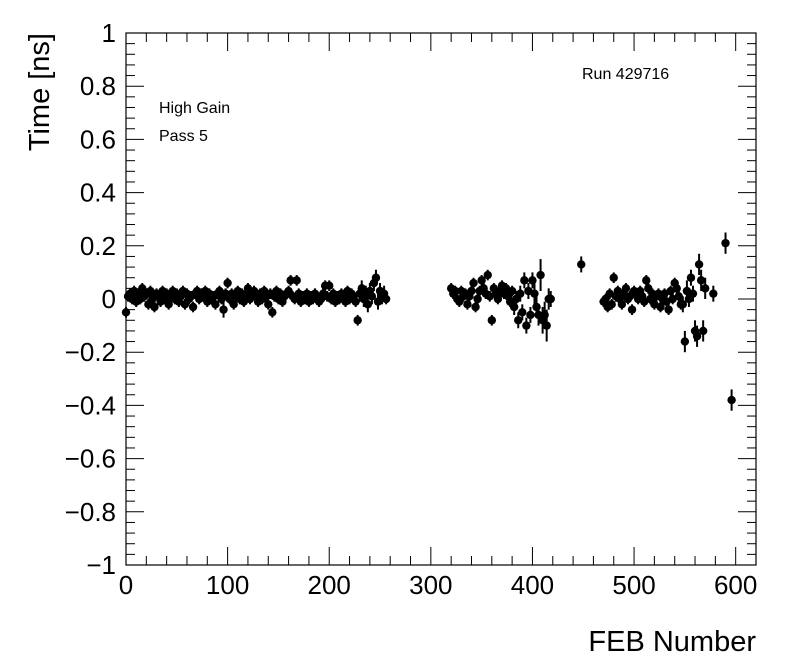 The height and width of the screenshot is (672, 796). I want to click on y-tick-label: 0.2, so click(98, 246).